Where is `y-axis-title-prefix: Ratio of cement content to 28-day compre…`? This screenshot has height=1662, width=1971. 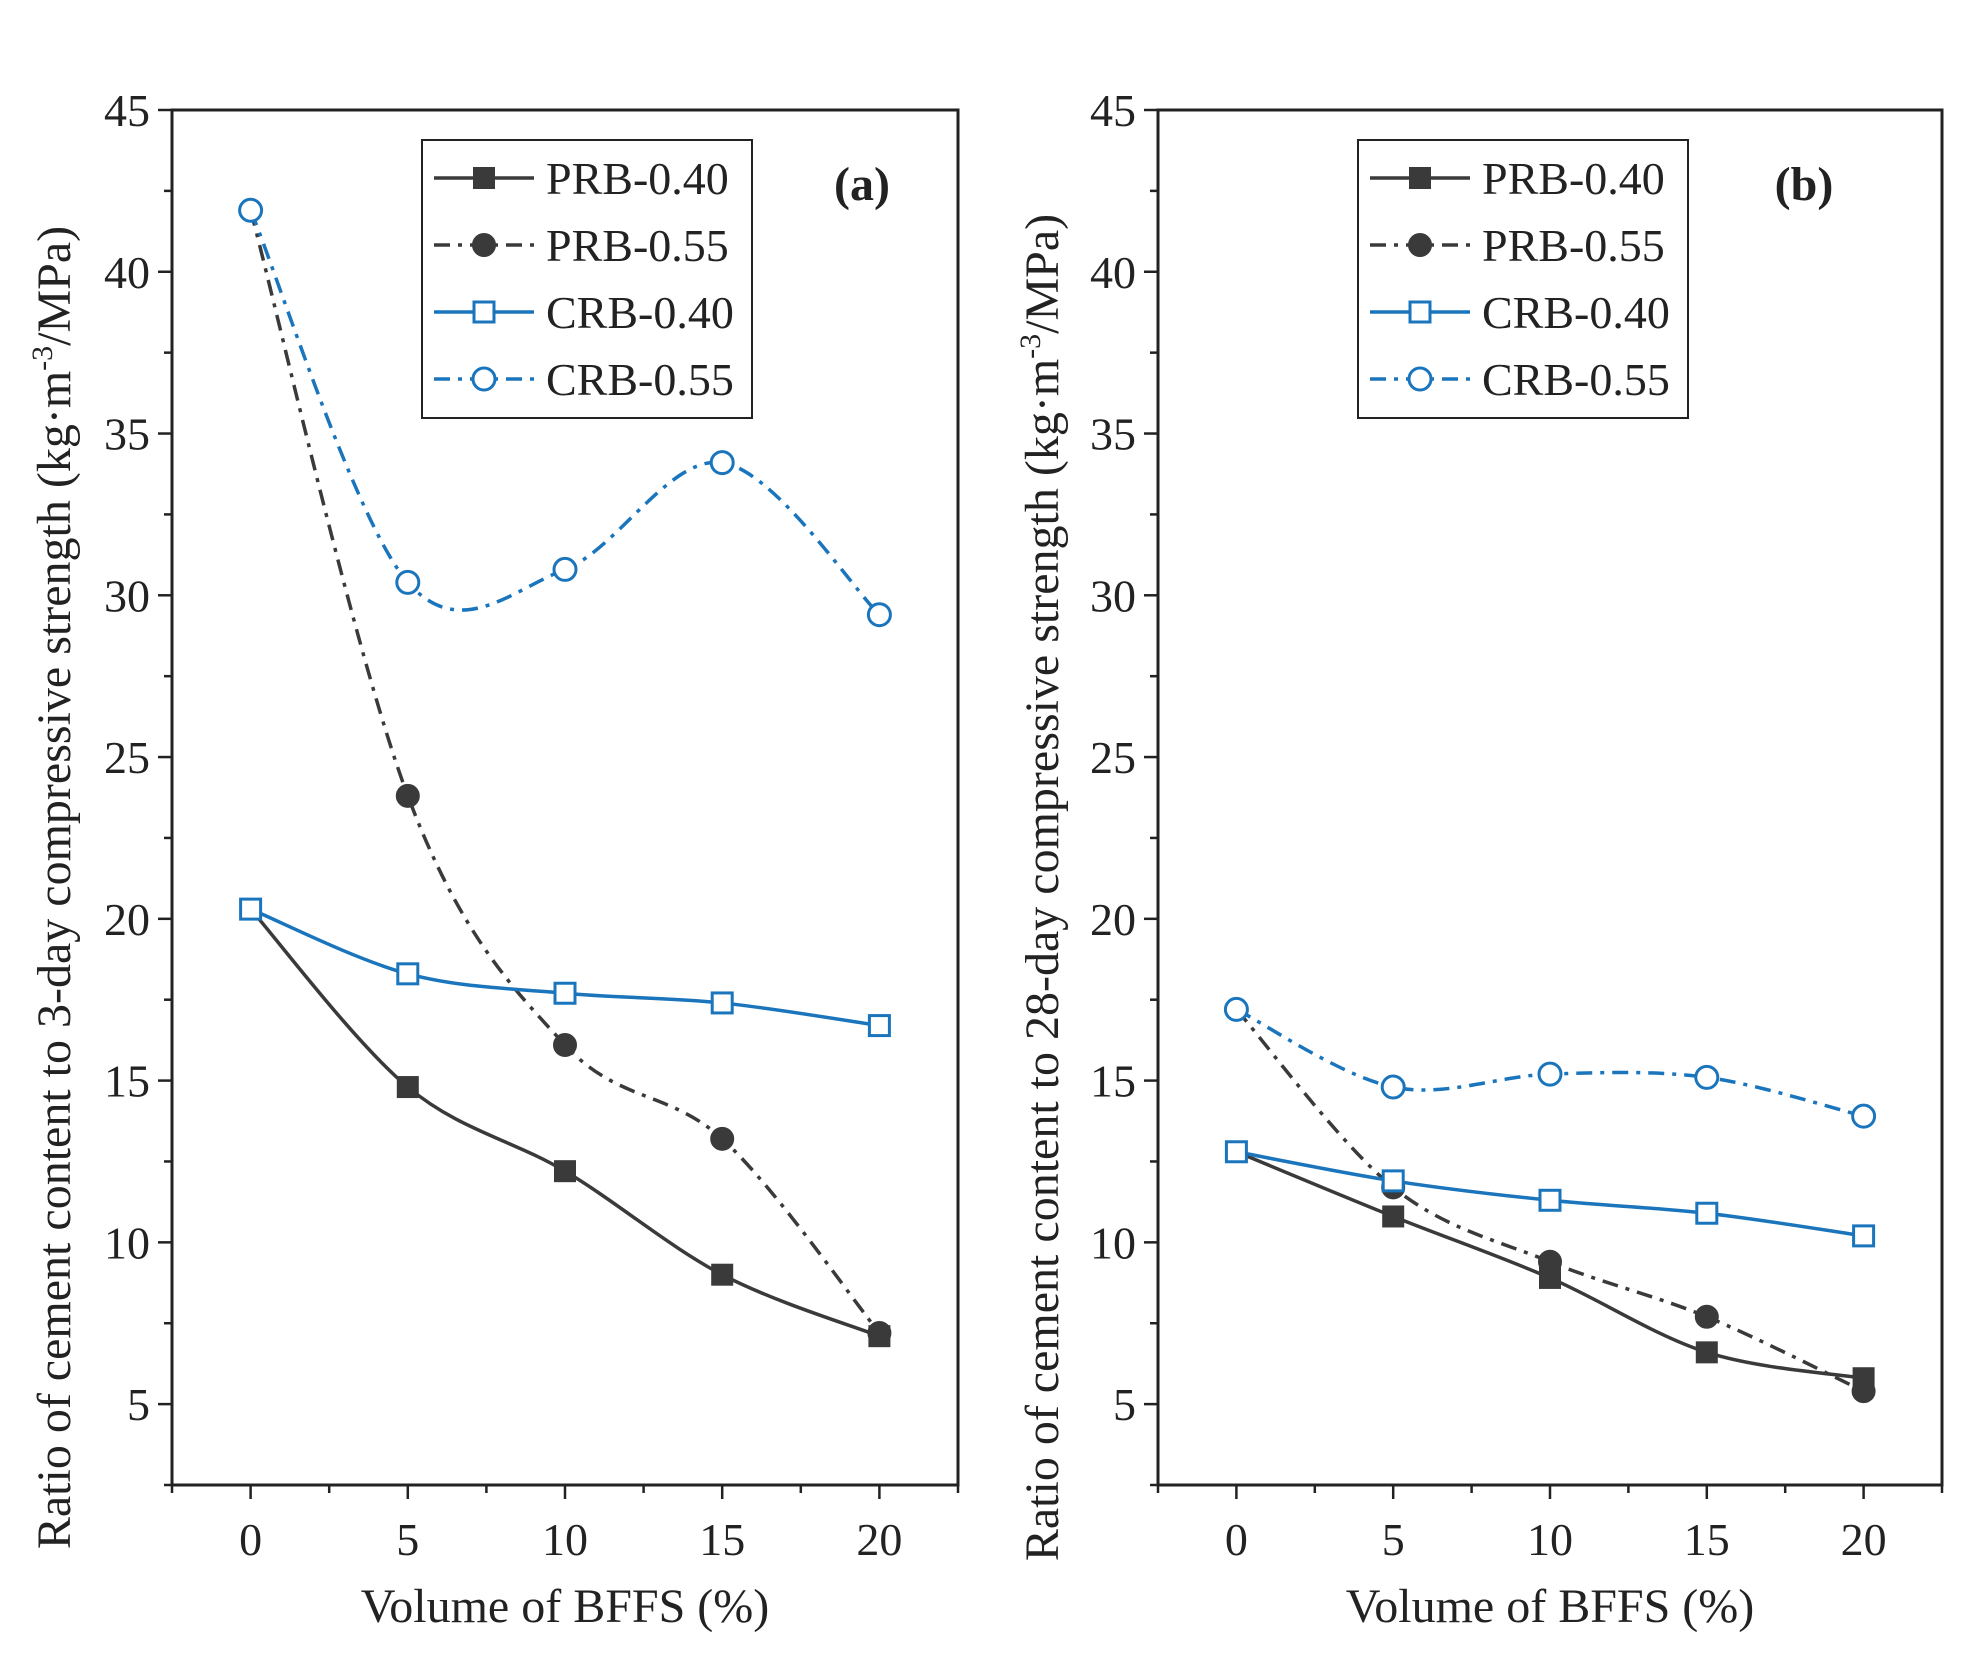 y-axis-title-prefix: Ratio of cement content to 28-day compre… is located at coordinates (1042, 960).